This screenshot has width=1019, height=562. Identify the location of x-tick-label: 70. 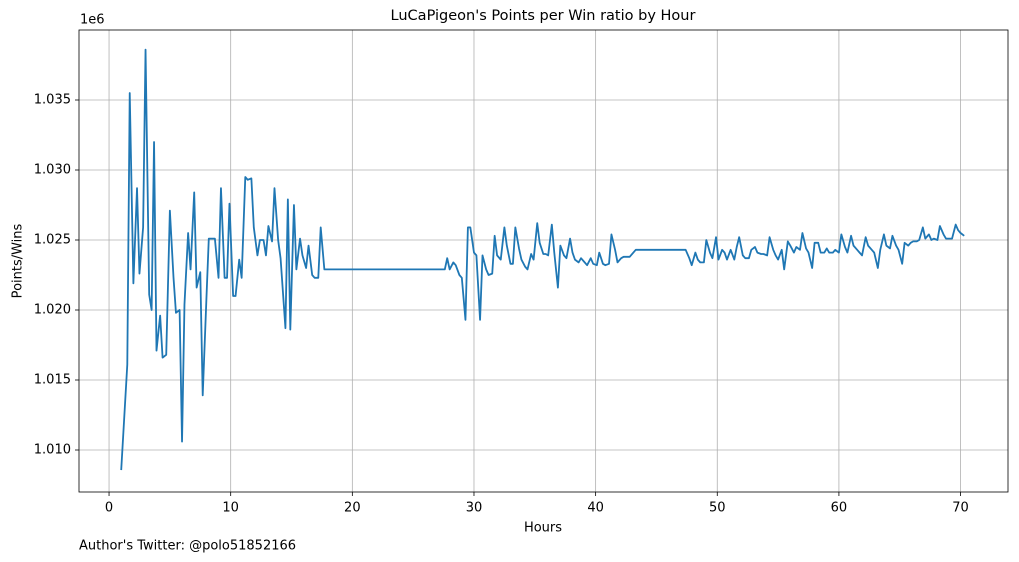
(960, 508).